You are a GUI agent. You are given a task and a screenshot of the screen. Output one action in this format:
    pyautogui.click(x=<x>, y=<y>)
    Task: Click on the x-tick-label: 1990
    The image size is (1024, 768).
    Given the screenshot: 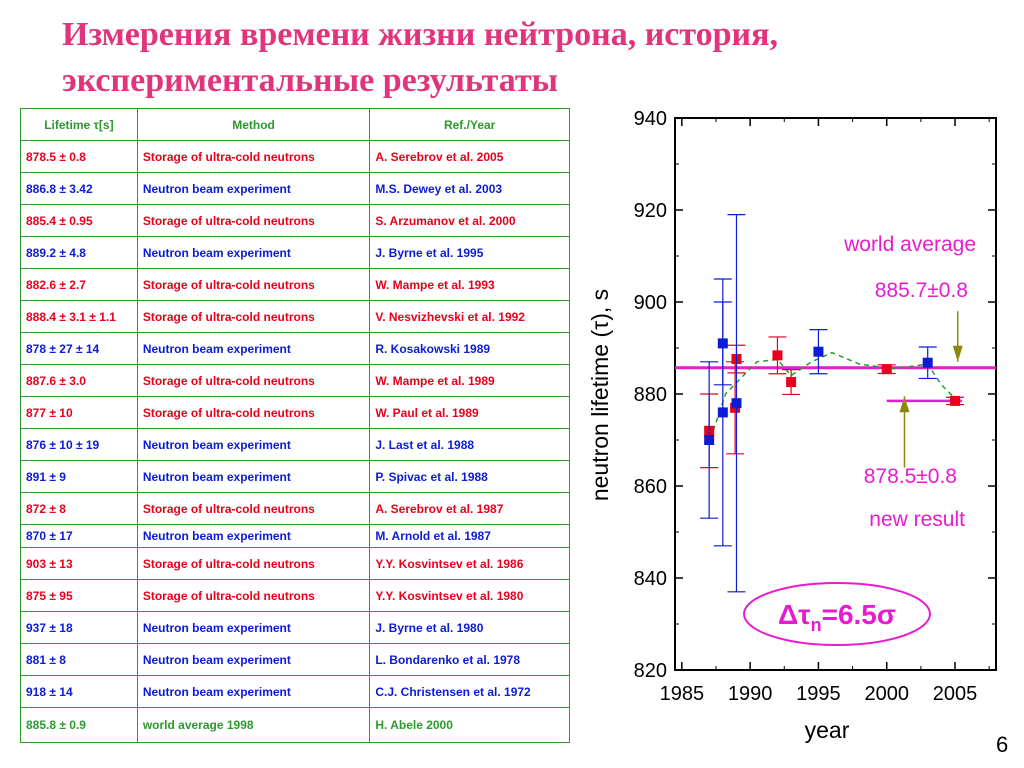 What is the action you would take?
    pyautogui.click(x=750, y=694)
    